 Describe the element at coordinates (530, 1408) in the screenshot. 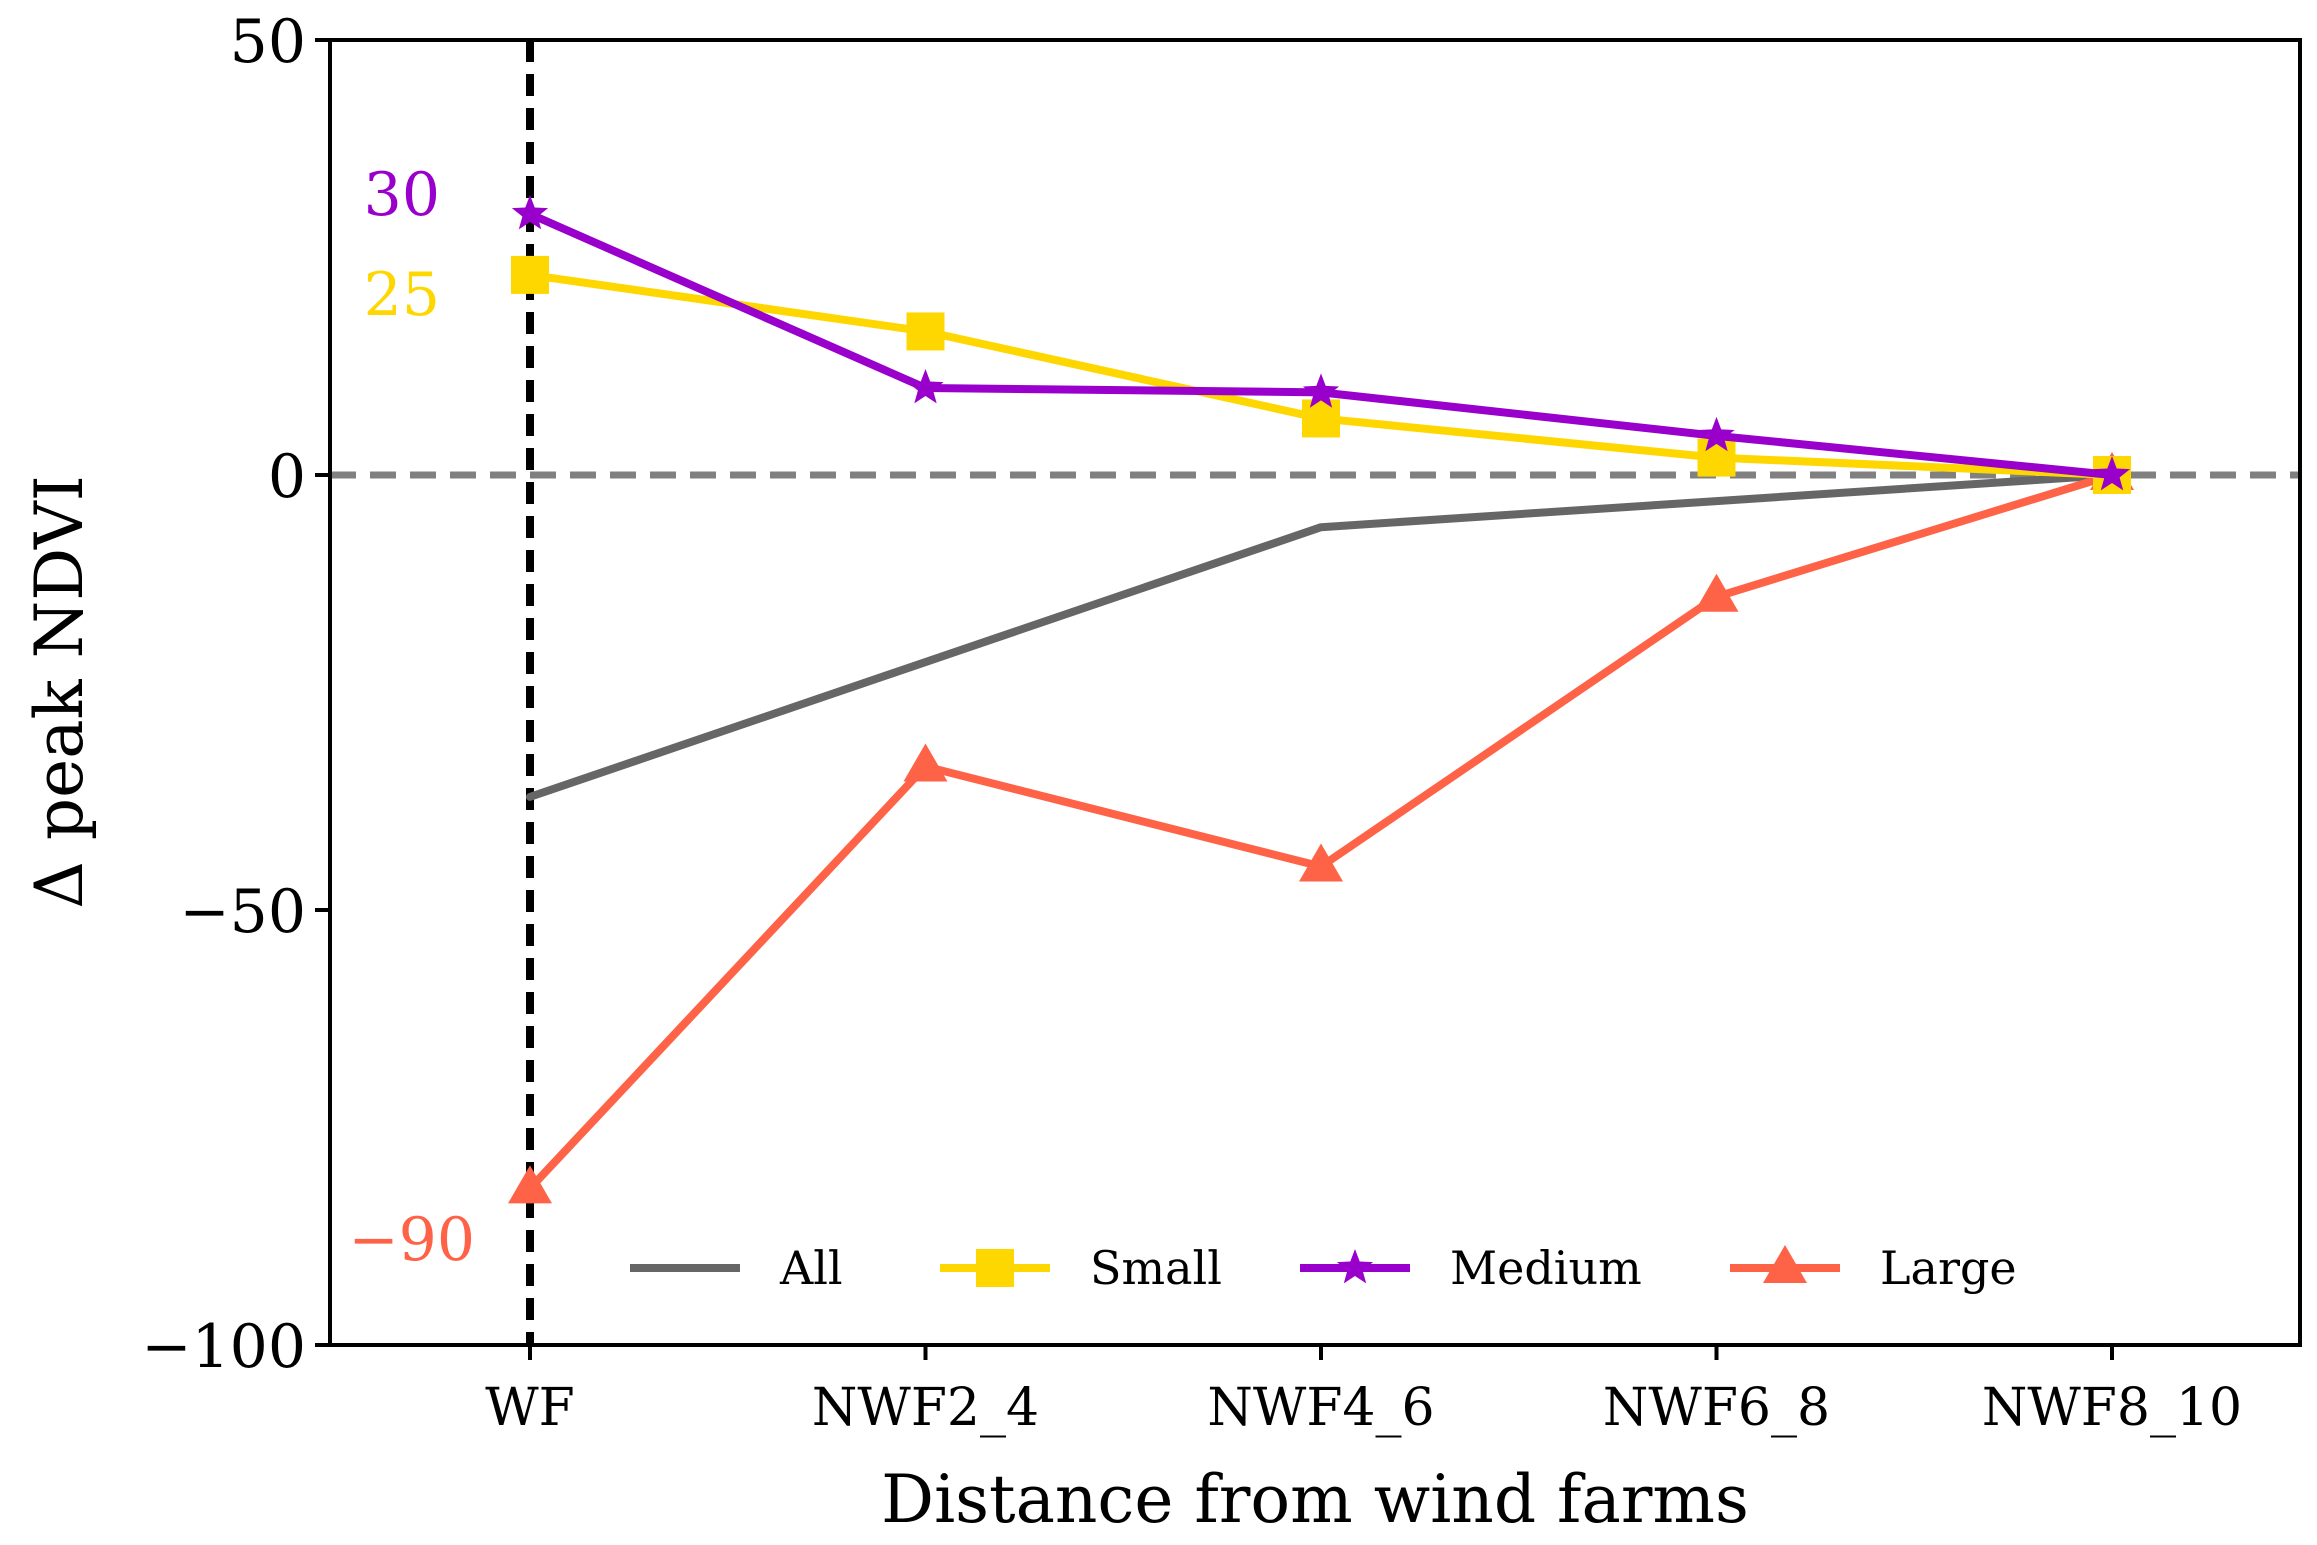

I see `x-tick-label: WF` at that location.